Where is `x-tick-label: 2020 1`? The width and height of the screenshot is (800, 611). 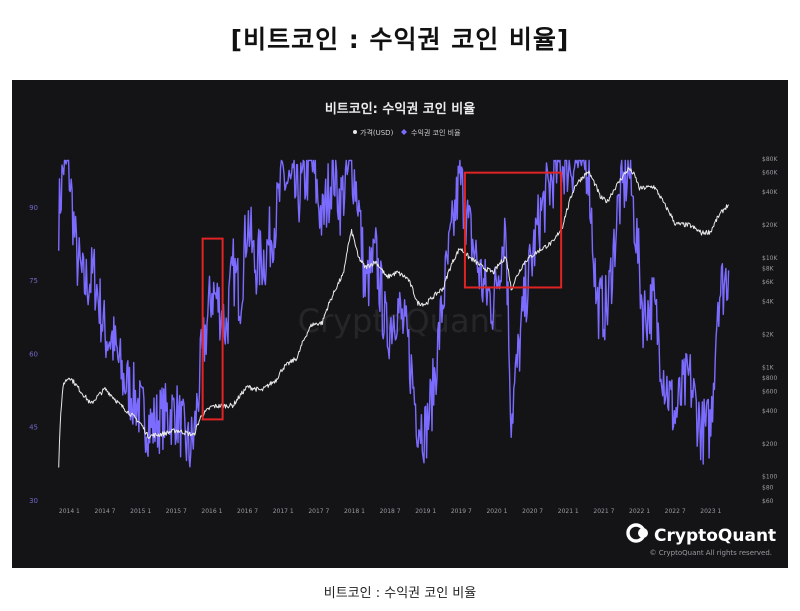 x-tick-label: 2020 1 is located at coordinates (496, 511).